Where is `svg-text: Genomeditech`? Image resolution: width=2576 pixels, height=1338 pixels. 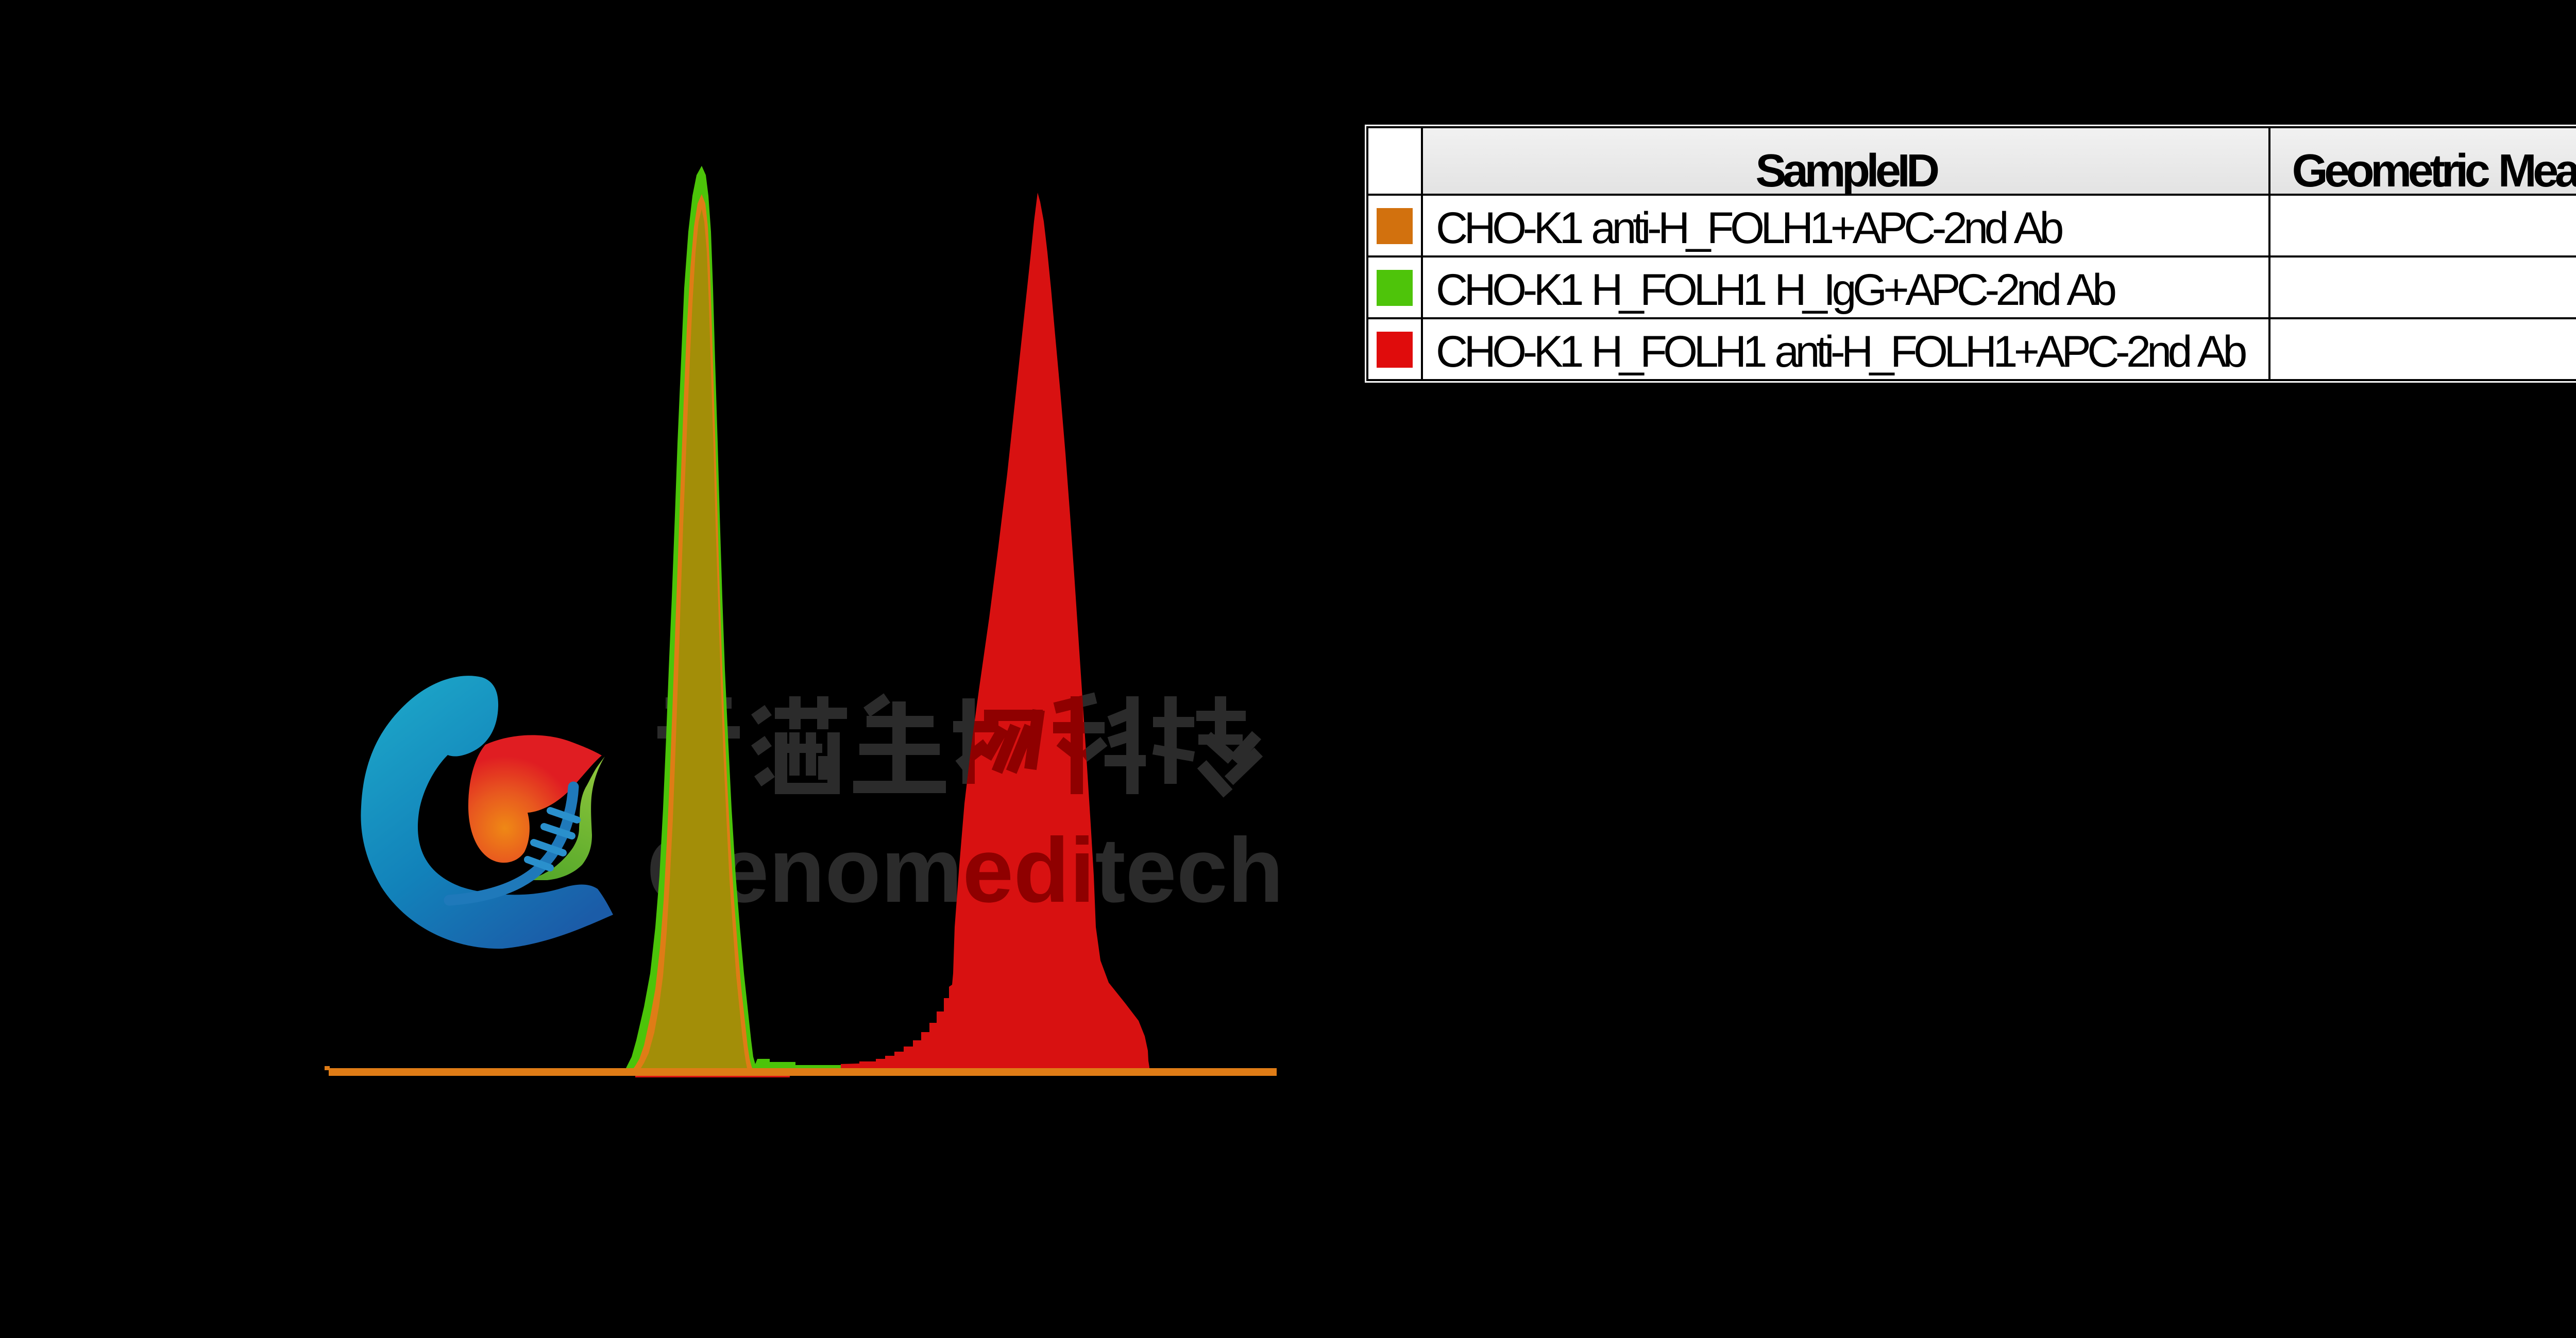 svg-text: Genomeditech is located at coordinates (965, 870).